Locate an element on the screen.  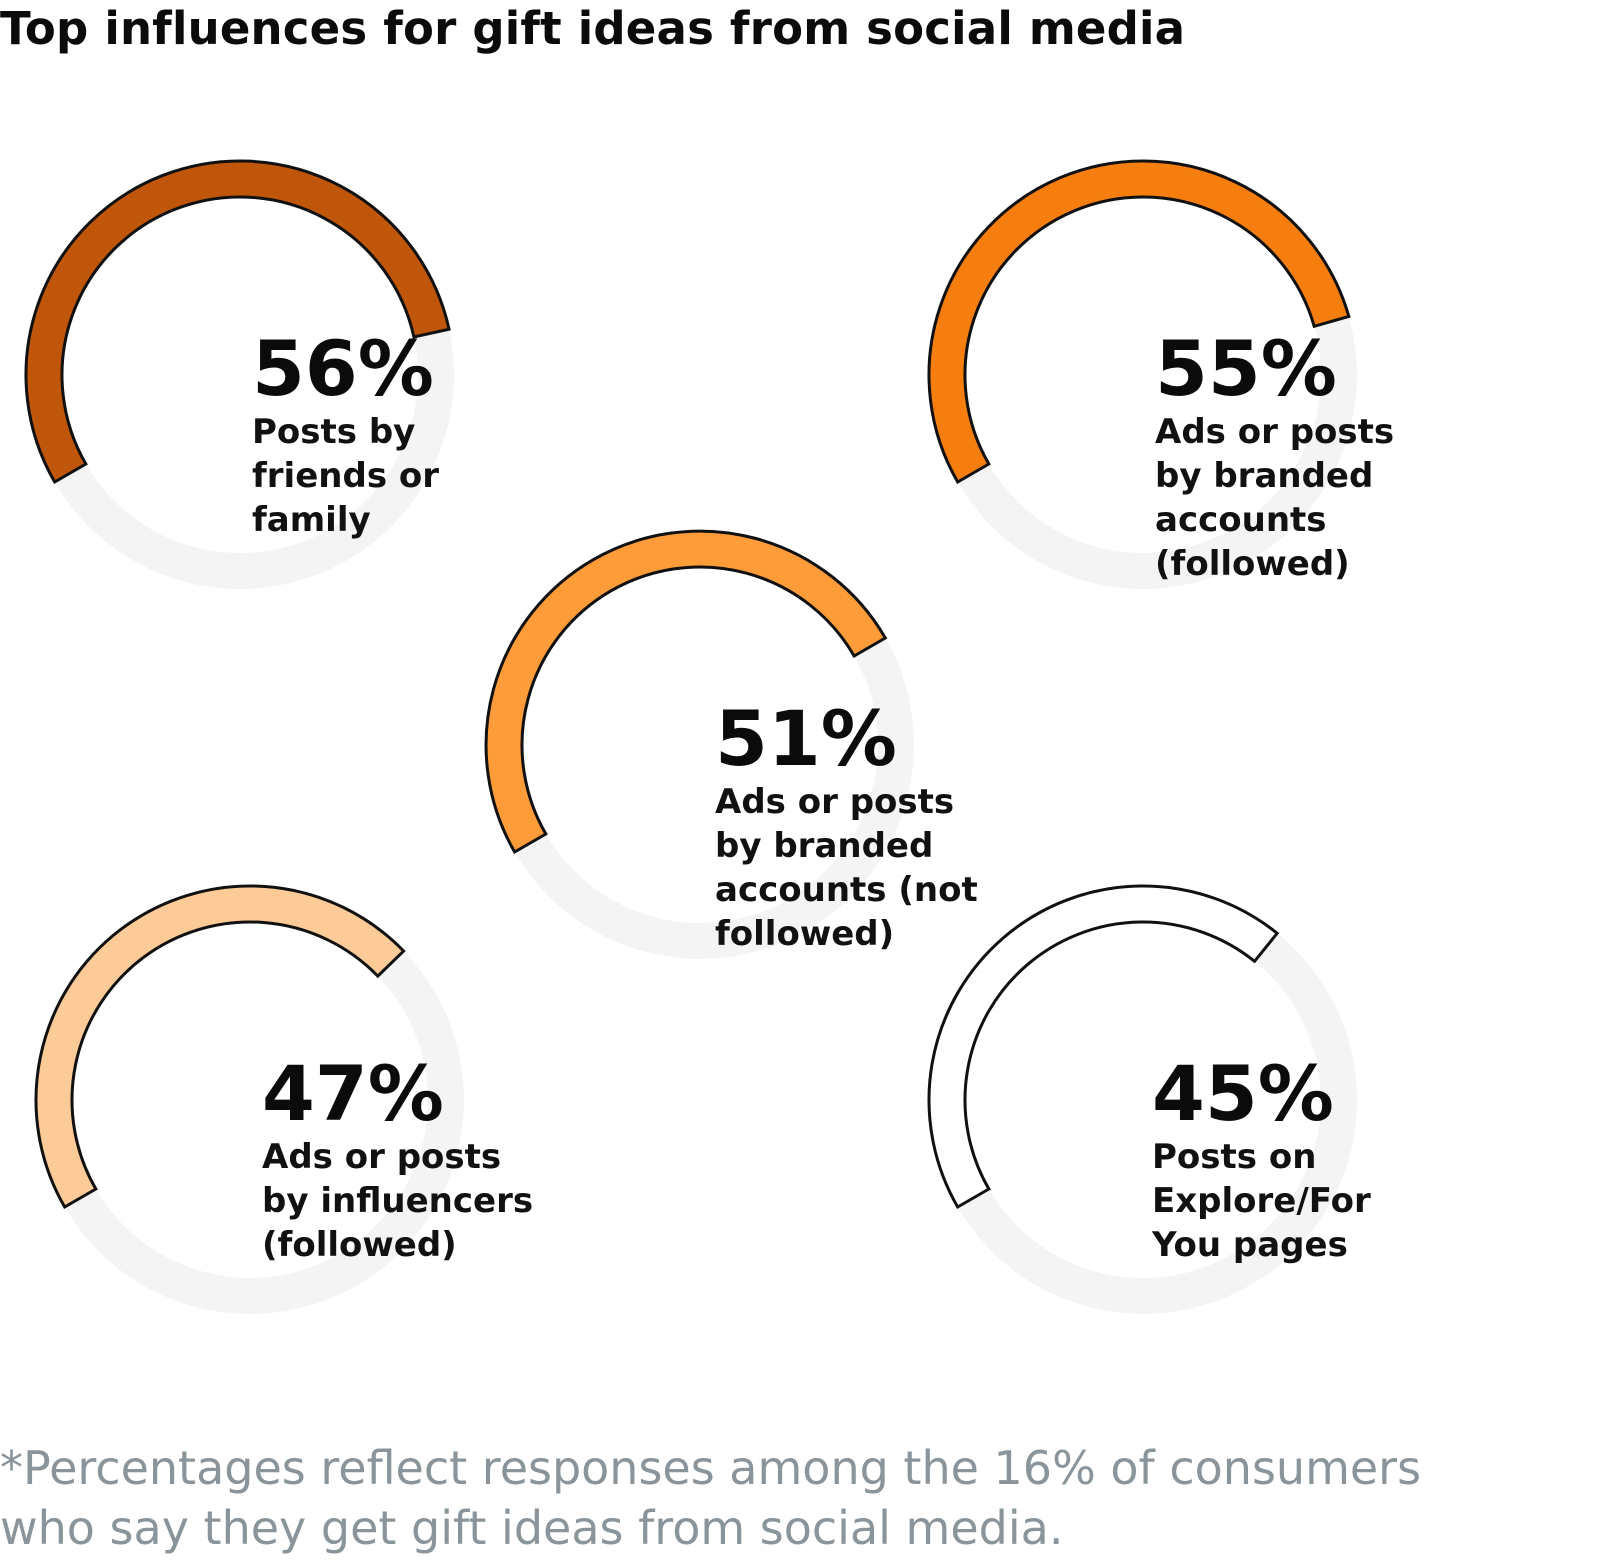
gauge-category-label: accounts (not is located at coordinates (846, 890).